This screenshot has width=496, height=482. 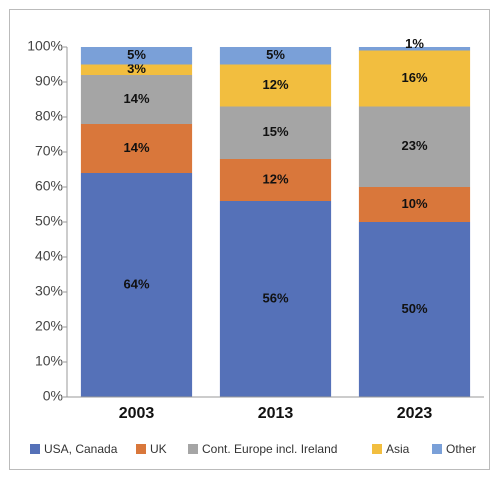 What do you see at coordinates (137, 413) in the screenshot?
I see `x-tick-label: 2003` at bounding box center [137, 413].